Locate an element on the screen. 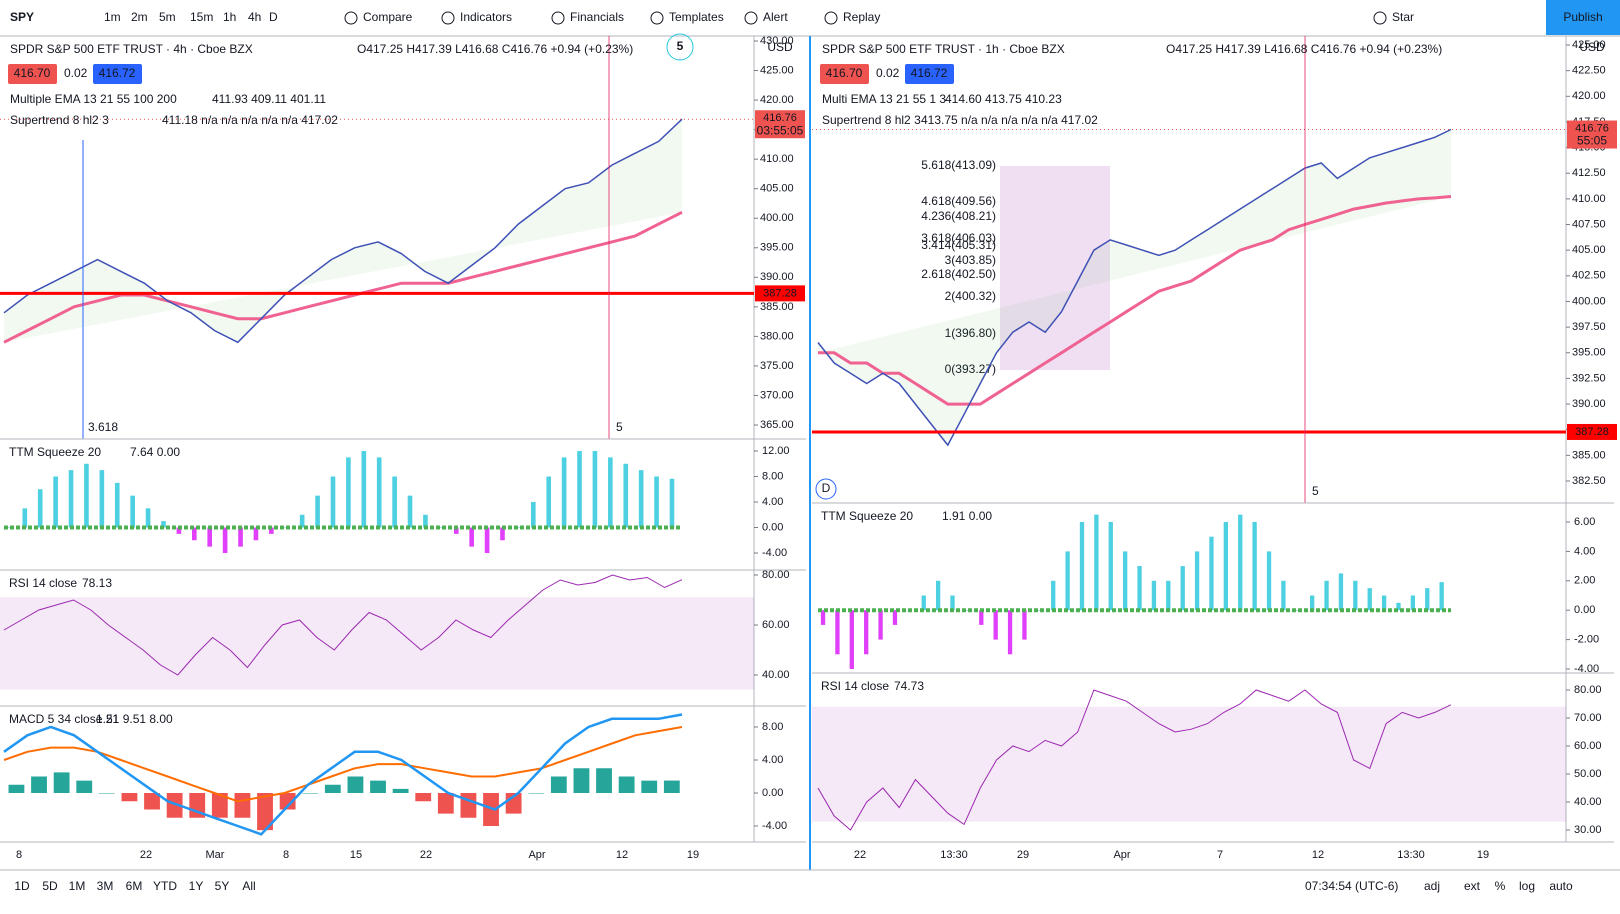 Image resolution: width=1620 pixels, height=914 pixels. interval-button: 15m is located at coordinates (201, 17).